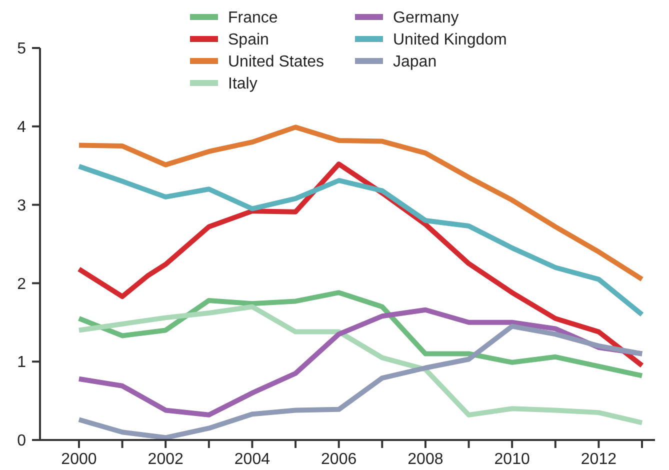 The width and height of the screenshot is (669, 470). I want to click on y-tick-label: 0, so click(21, 441).